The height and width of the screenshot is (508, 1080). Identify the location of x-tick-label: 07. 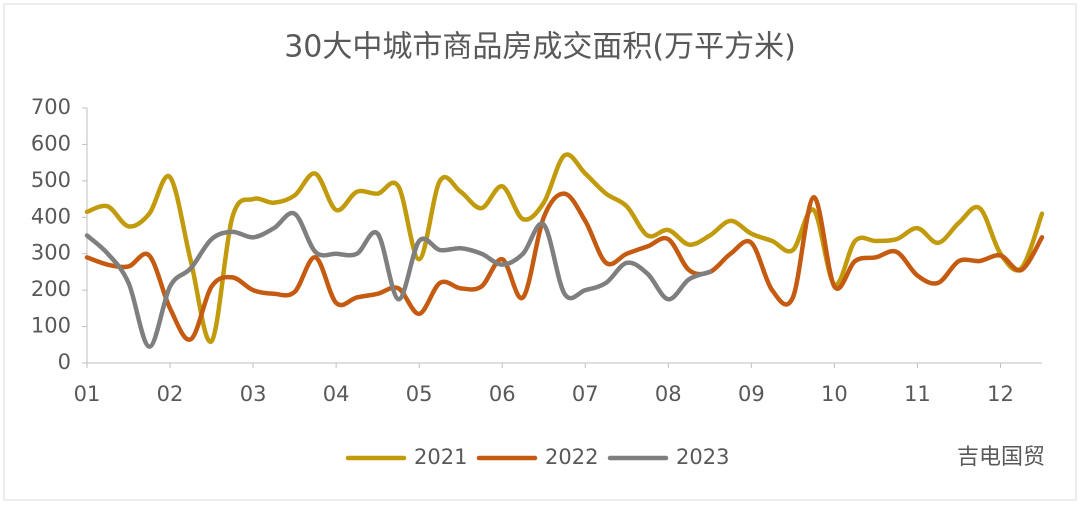
(585, 394).